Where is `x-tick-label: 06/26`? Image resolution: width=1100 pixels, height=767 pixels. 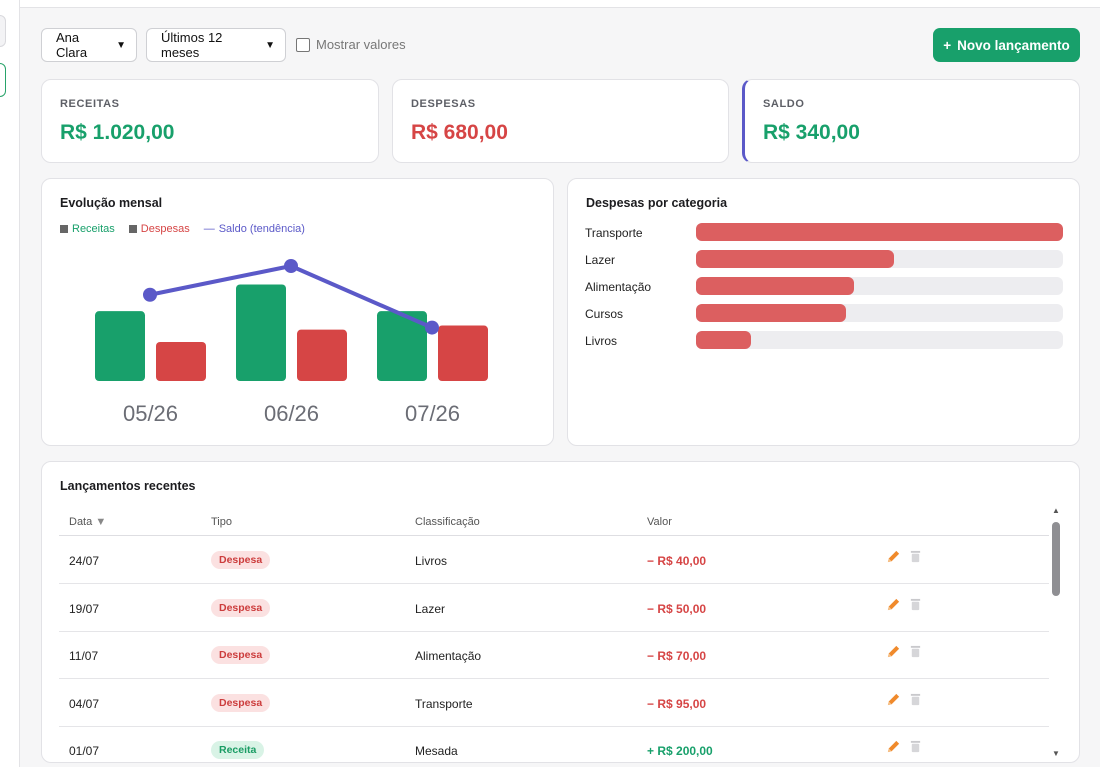 x-tick-label: 06/26 is located at coordinates (291, 413).